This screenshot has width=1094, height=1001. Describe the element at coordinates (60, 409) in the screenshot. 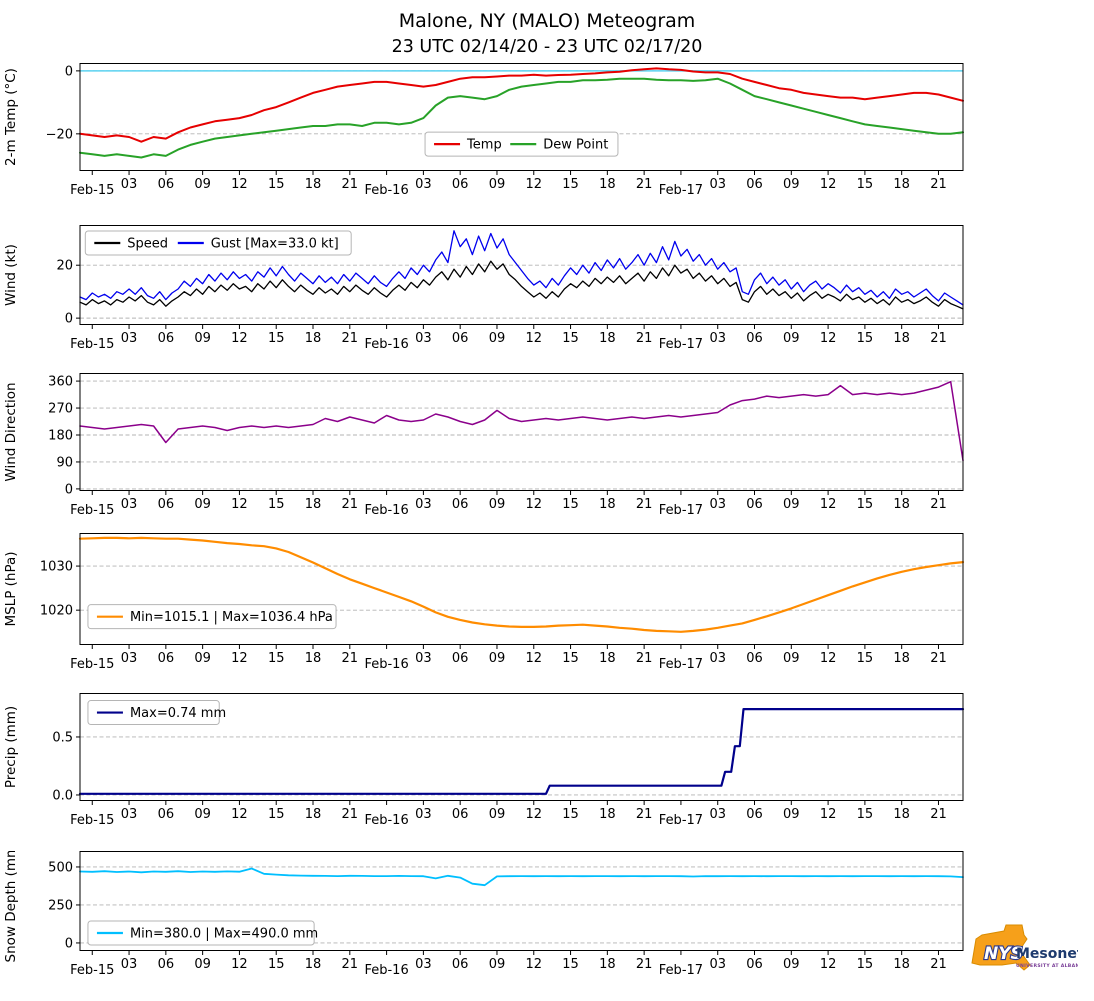

I see `y-tick-label: 270` at that location.